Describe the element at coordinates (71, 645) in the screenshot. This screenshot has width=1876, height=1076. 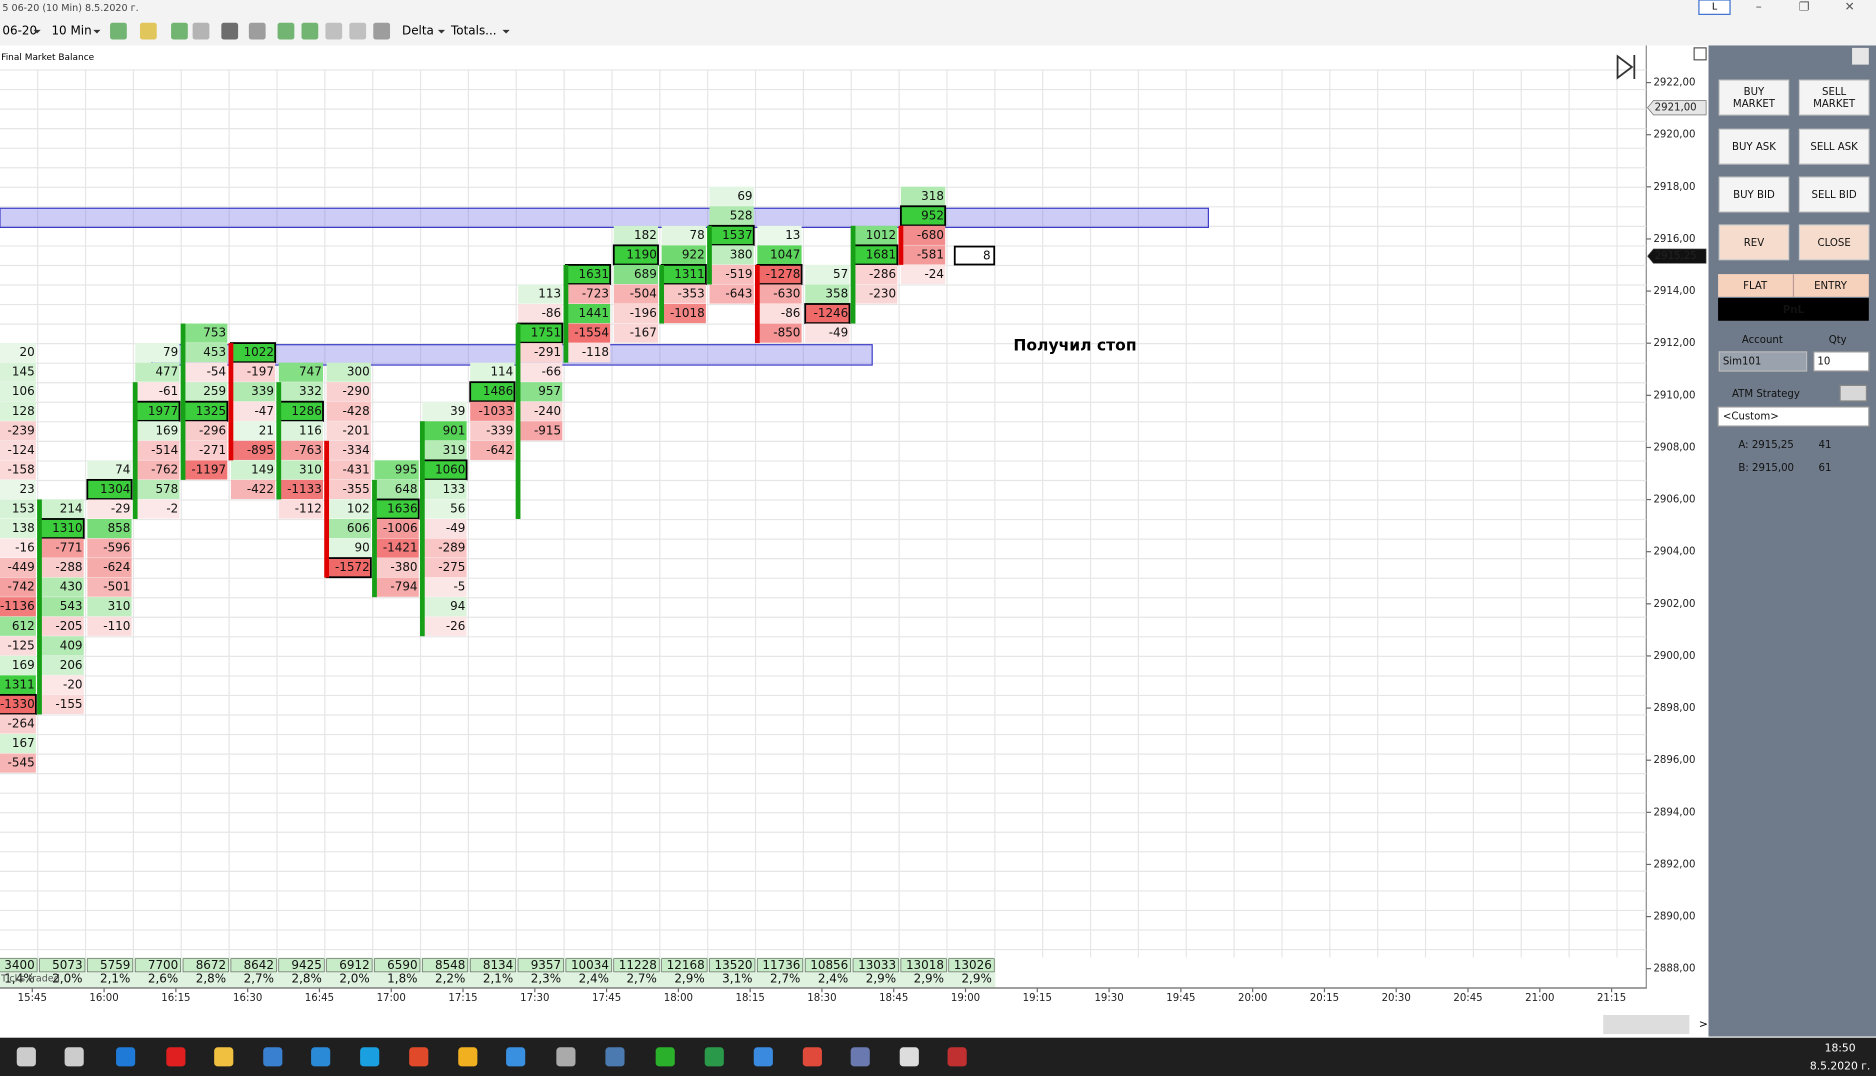
I see `cell-value: 409` at that location.